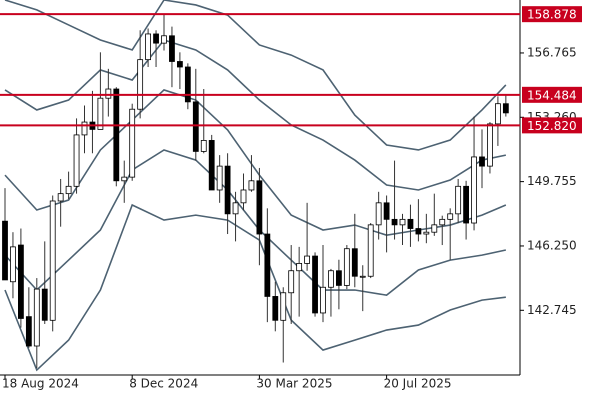 Image resolution: width=600 pixels, height=400 pixels. I want to click on x-tick-label: 8 Dec 2024, so click(163, 384).